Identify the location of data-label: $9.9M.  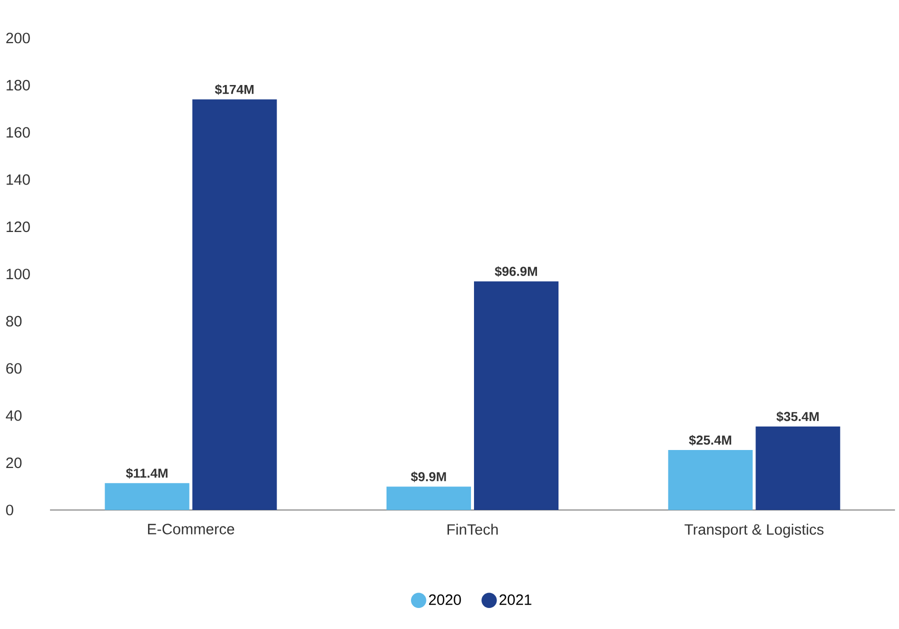
(428, 477).